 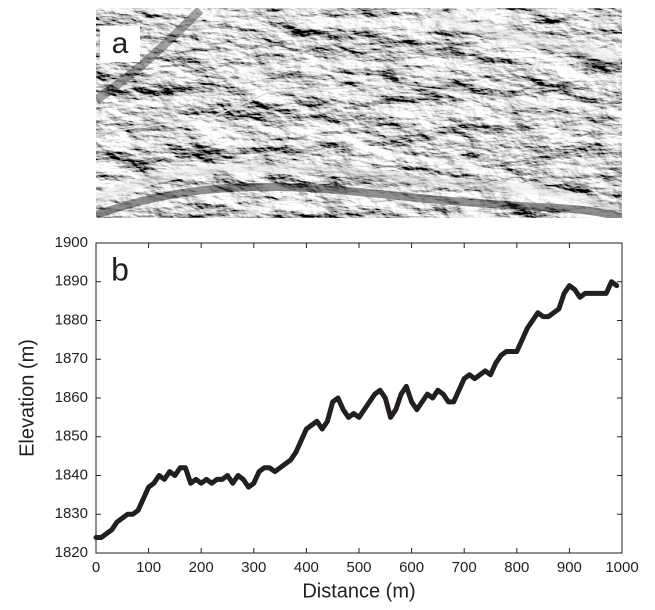 I want to click on y-tick-label: 1900, so click(x=71, y=242).